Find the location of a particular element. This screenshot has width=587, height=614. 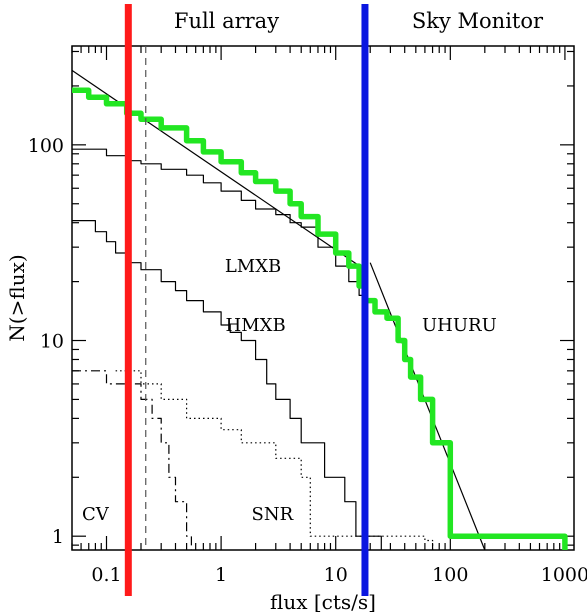

y-tick-label: 1 is located at coordinates (58, 537).